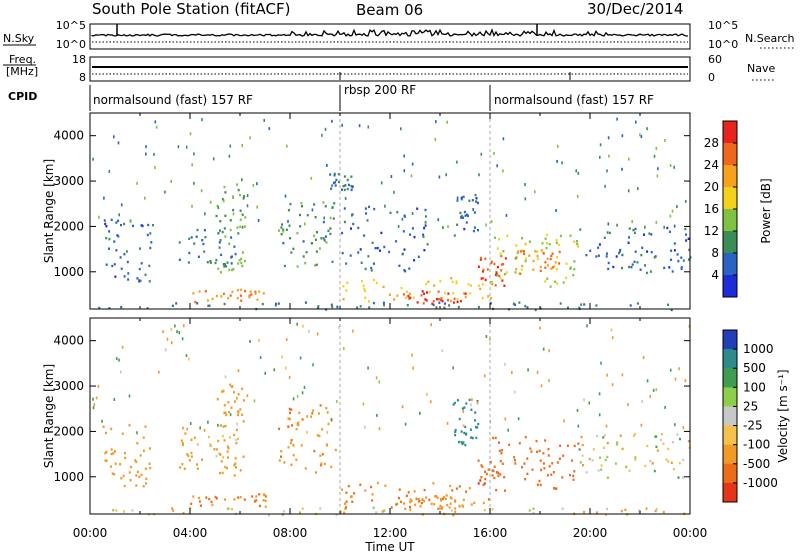  What do you see at coordinates (723, 25) in the screenshot?
I see `n-search-tick-top: 10^5` at bounding box center [723, 25].